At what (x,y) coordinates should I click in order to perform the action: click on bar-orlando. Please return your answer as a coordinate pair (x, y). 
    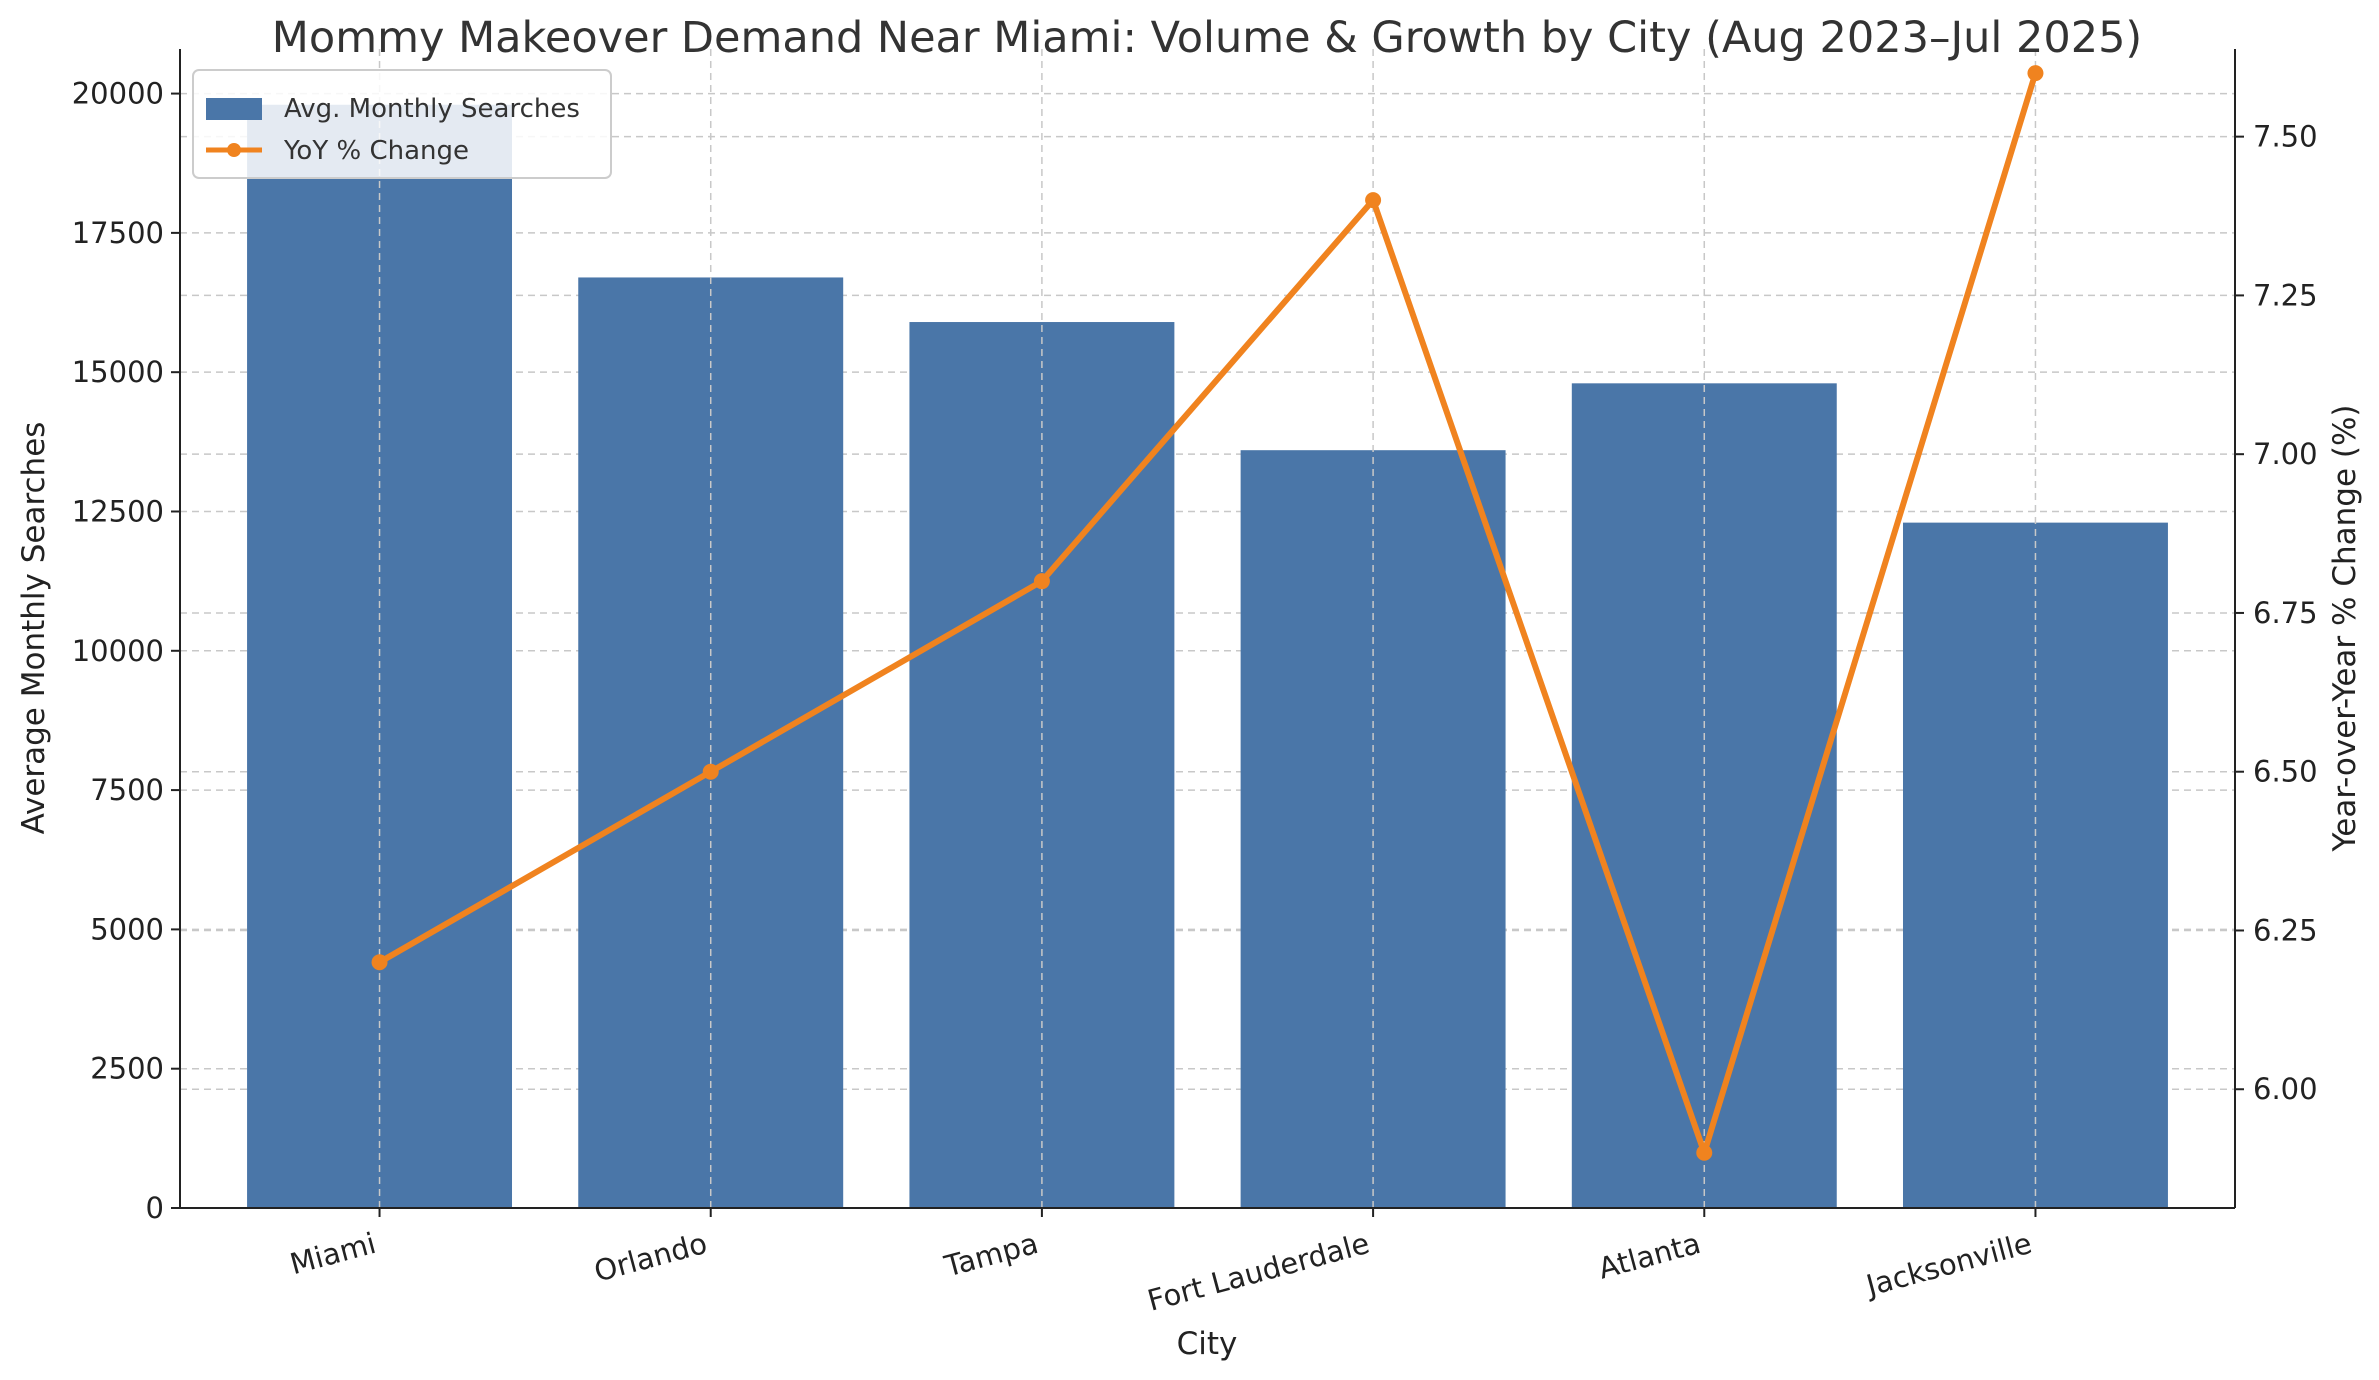
    Looking at the image, I should click on (711, 742).